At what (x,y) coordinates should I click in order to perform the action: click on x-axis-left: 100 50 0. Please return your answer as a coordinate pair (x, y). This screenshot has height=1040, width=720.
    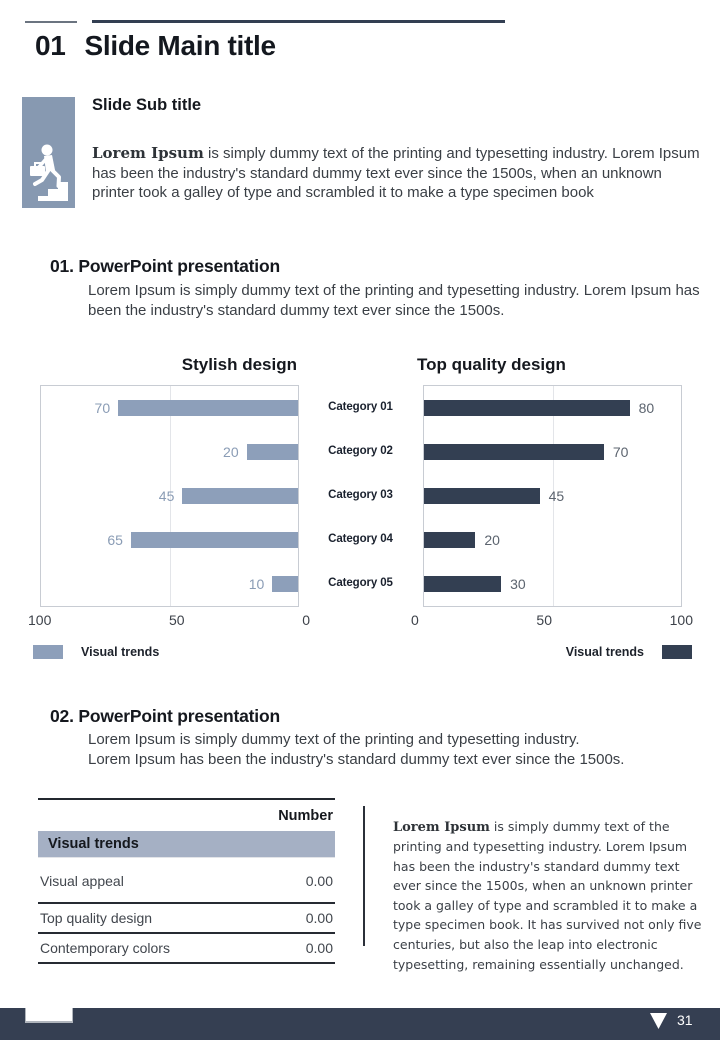
    Looking at the image, I should click on (169, 620).